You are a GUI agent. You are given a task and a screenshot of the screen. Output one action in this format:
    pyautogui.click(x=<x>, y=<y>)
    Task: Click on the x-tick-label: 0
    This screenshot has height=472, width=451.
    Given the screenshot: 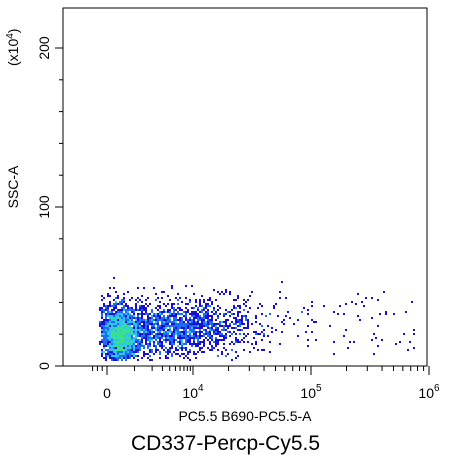 What is the action you would take?
    pyautogui.click(x=107, y=393)
    